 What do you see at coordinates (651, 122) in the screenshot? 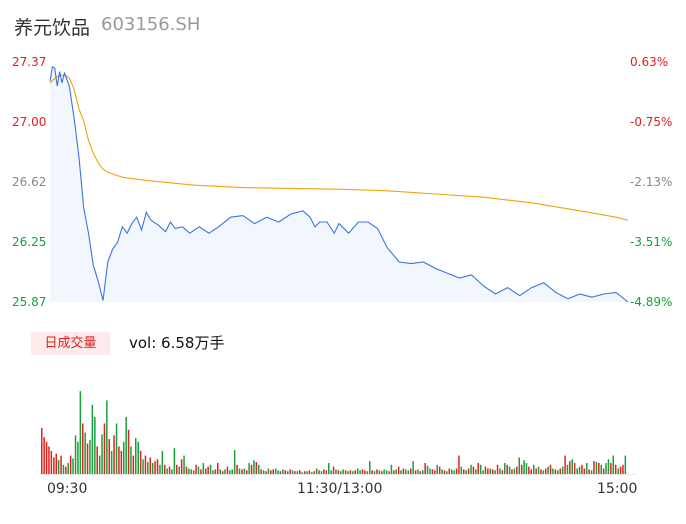
I see `pct-label-2: -0.75%` at bounding box center [651, 122].